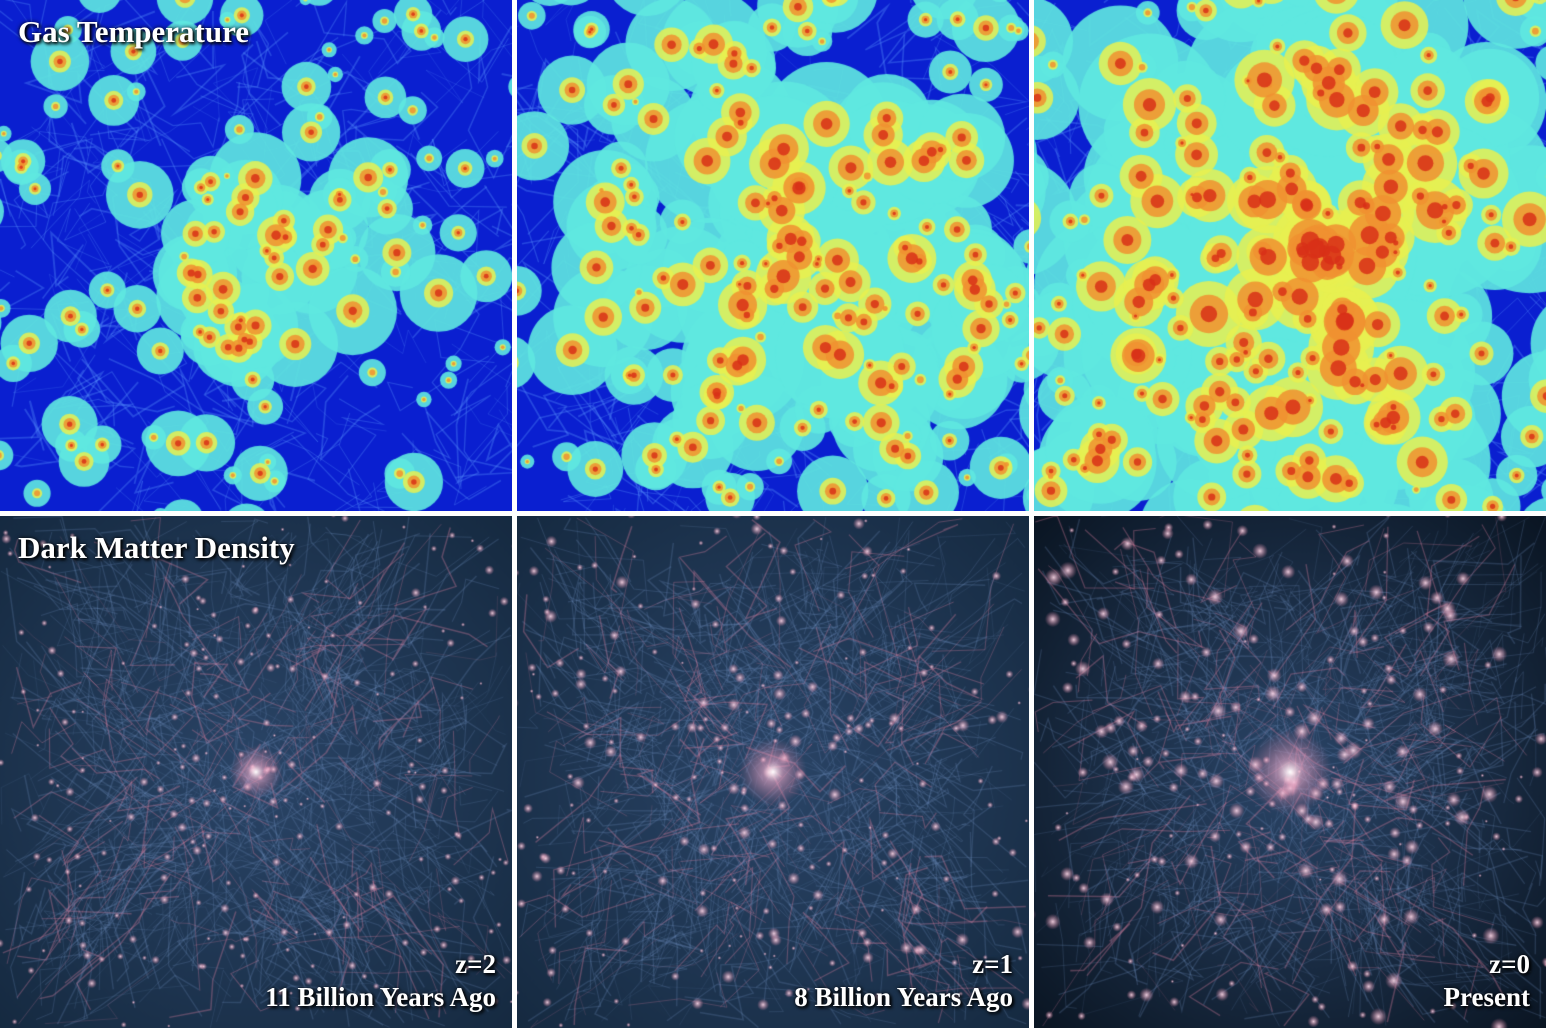 This screenshot has height=1028, width=1546. I want to click on redshift-label: z=1, so click(992, 964).